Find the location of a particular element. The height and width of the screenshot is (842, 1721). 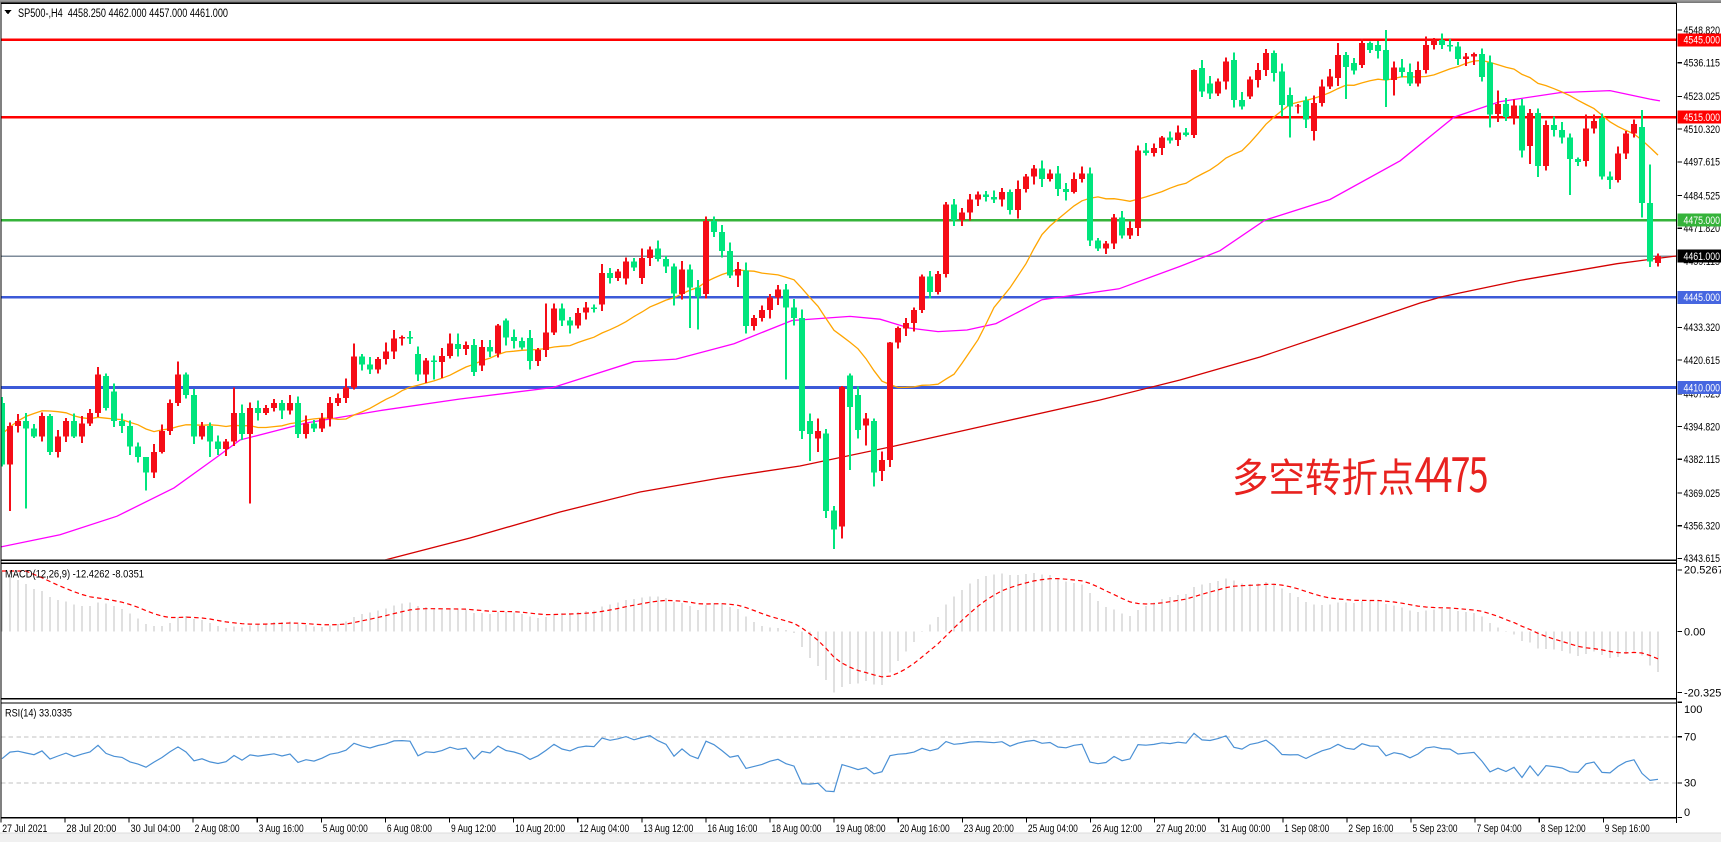

svg-text: -20.3253 is located at coordinates (1702, 693).